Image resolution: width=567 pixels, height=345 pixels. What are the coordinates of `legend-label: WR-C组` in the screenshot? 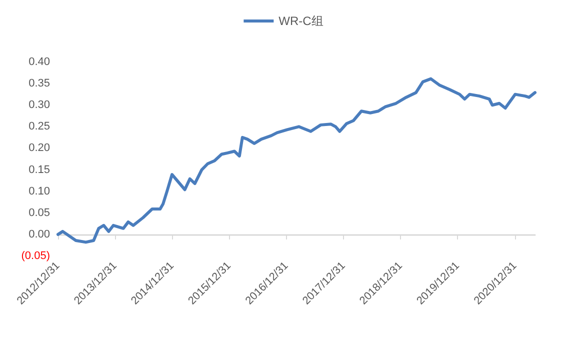 It's located at (301, 21).